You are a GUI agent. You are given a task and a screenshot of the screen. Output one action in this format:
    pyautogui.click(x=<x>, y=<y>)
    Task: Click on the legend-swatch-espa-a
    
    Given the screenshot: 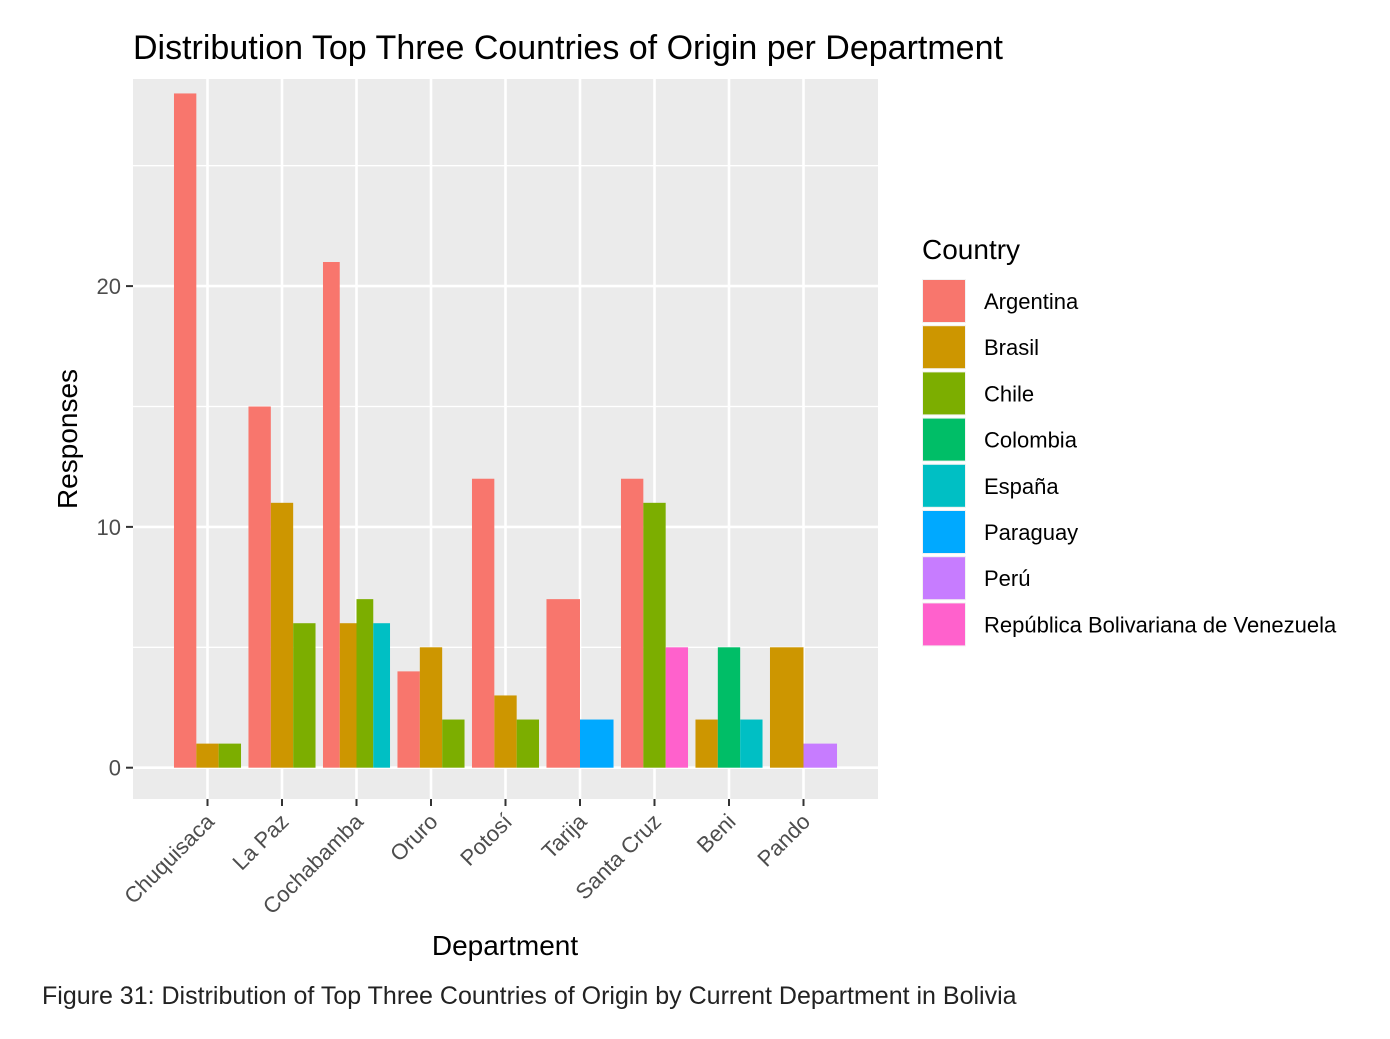 What is the action you would take?
    pyautogui.click(x=944, y=485)
    